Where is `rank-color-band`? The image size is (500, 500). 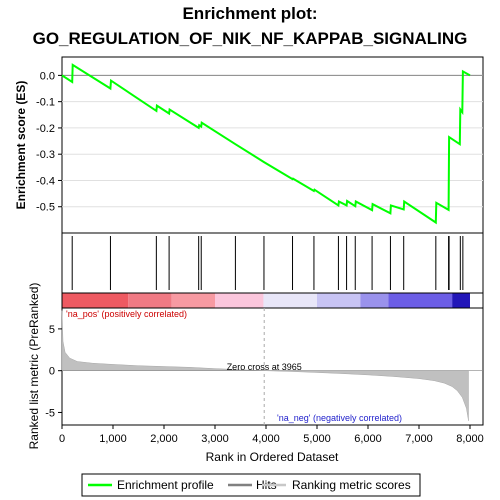 rank-color-band is located at coordinates (266, 300).